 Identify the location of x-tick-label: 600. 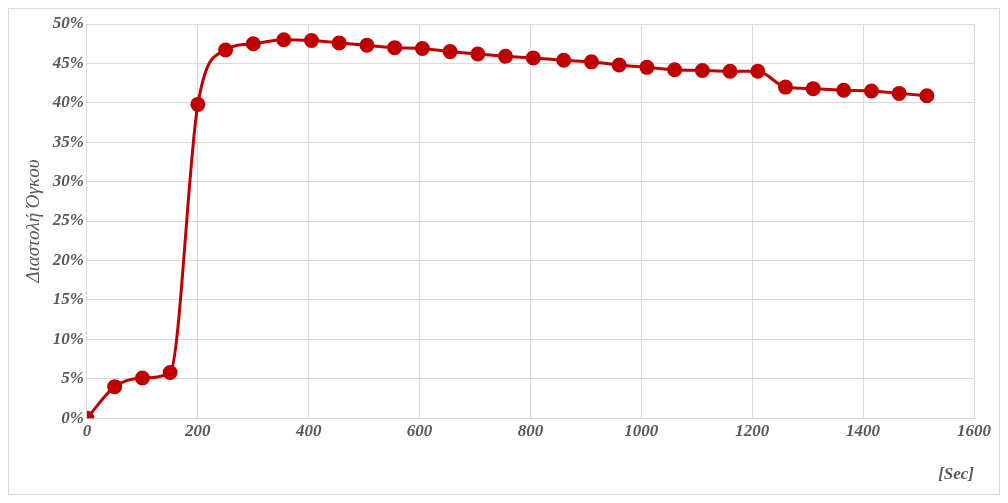
(419, 430).